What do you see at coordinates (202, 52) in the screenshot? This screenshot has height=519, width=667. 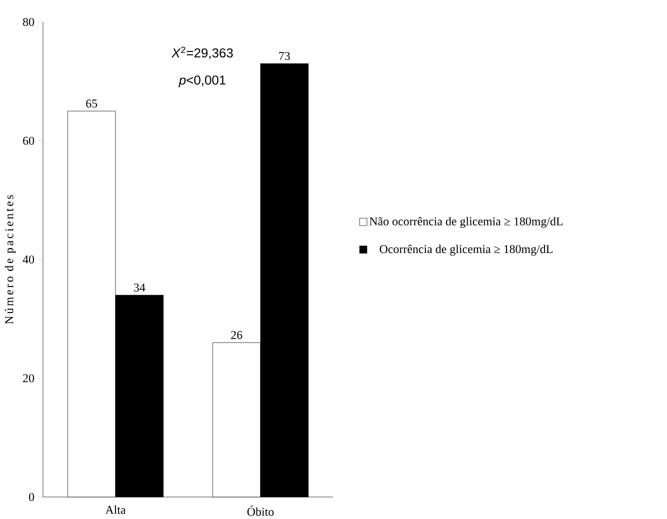 I see `annotation: X$^{2}$=29,363` at bounding box center [202, 52].